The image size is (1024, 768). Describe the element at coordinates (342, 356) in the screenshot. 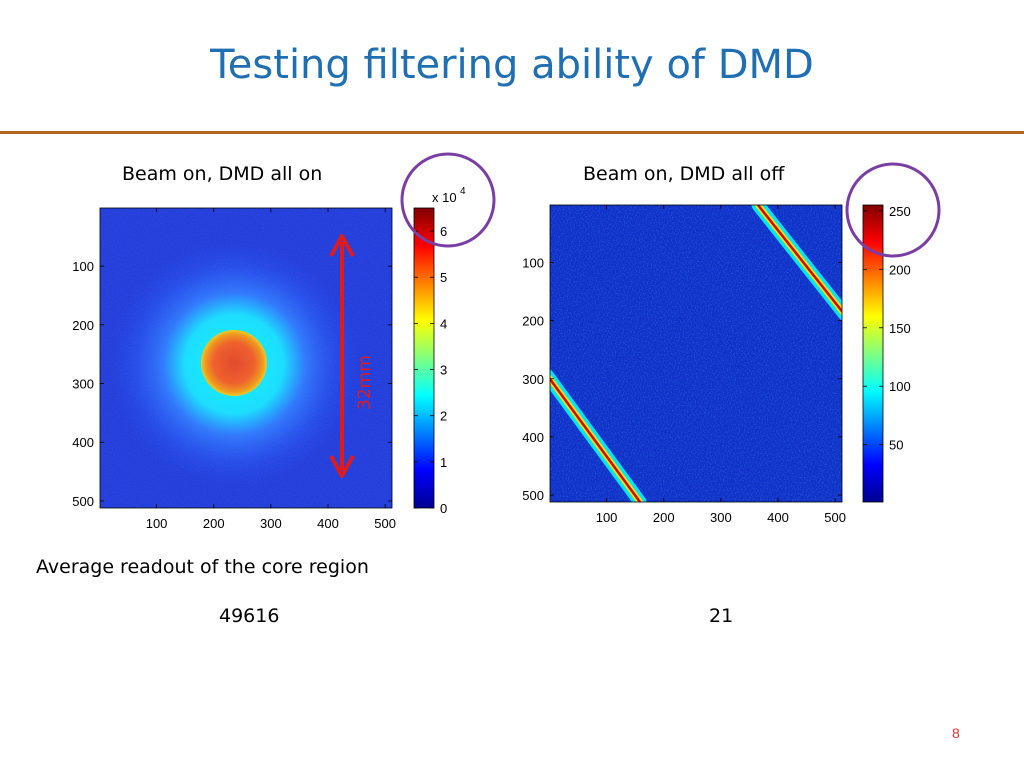

I see `scale-arrow` at that location.